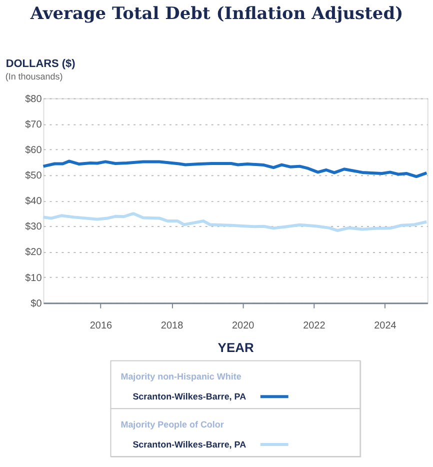 This screenshot has width=433, height=467. What do you see at coordinates (33, 124) in the screenshot?
I see `y-tick-label: $70` at bounding box center [33, 124].